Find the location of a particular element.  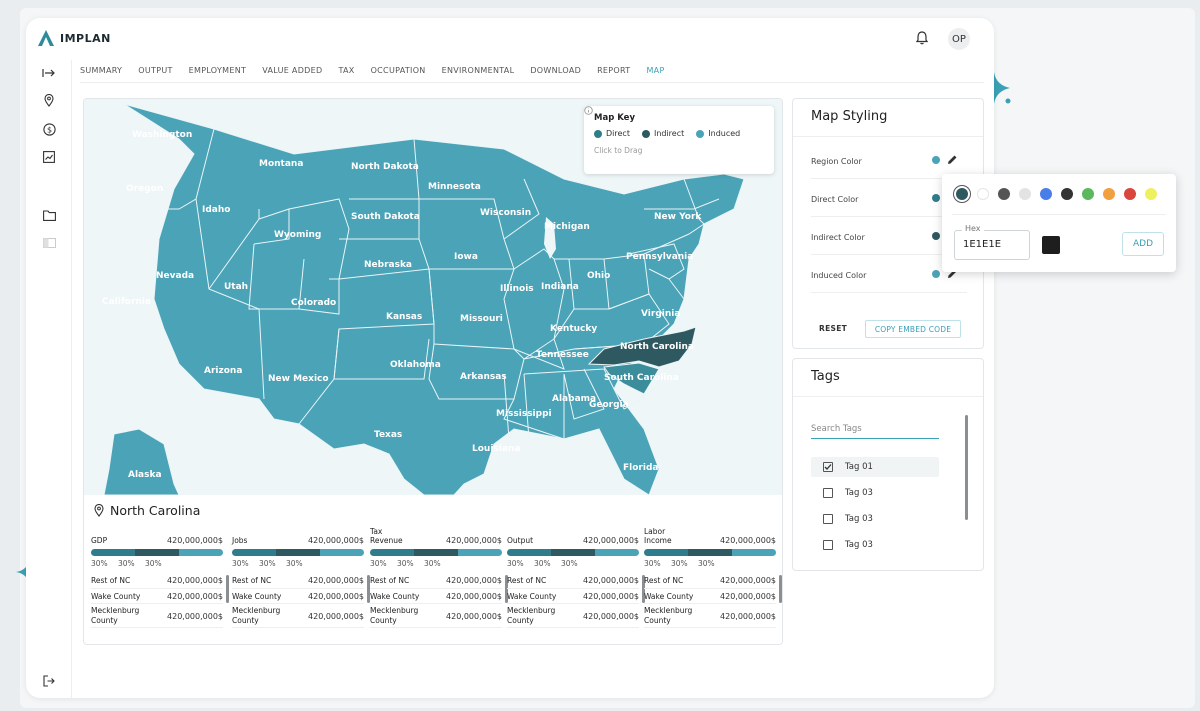

state-label-alabama: Alabama is located at coordinates (574, 399).